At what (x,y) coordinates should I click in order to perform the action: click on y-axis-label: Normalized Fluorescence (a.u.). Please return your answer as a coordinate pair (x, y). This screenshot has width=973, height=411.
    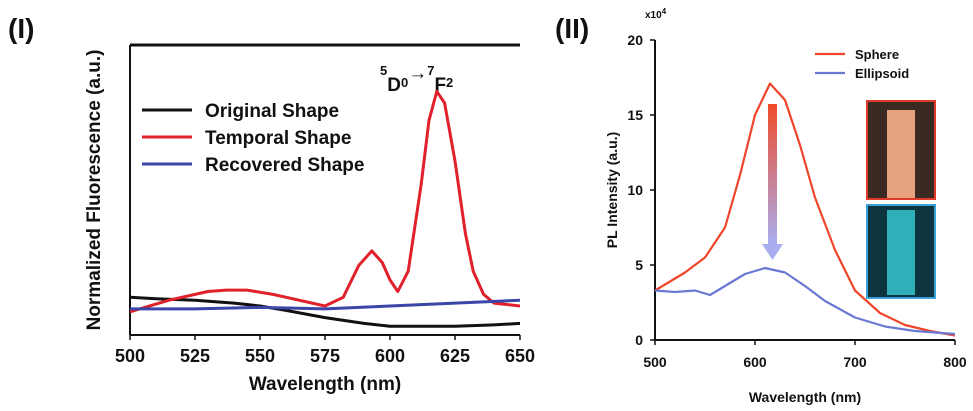
    Looking at the image, I should click on (94, 190).